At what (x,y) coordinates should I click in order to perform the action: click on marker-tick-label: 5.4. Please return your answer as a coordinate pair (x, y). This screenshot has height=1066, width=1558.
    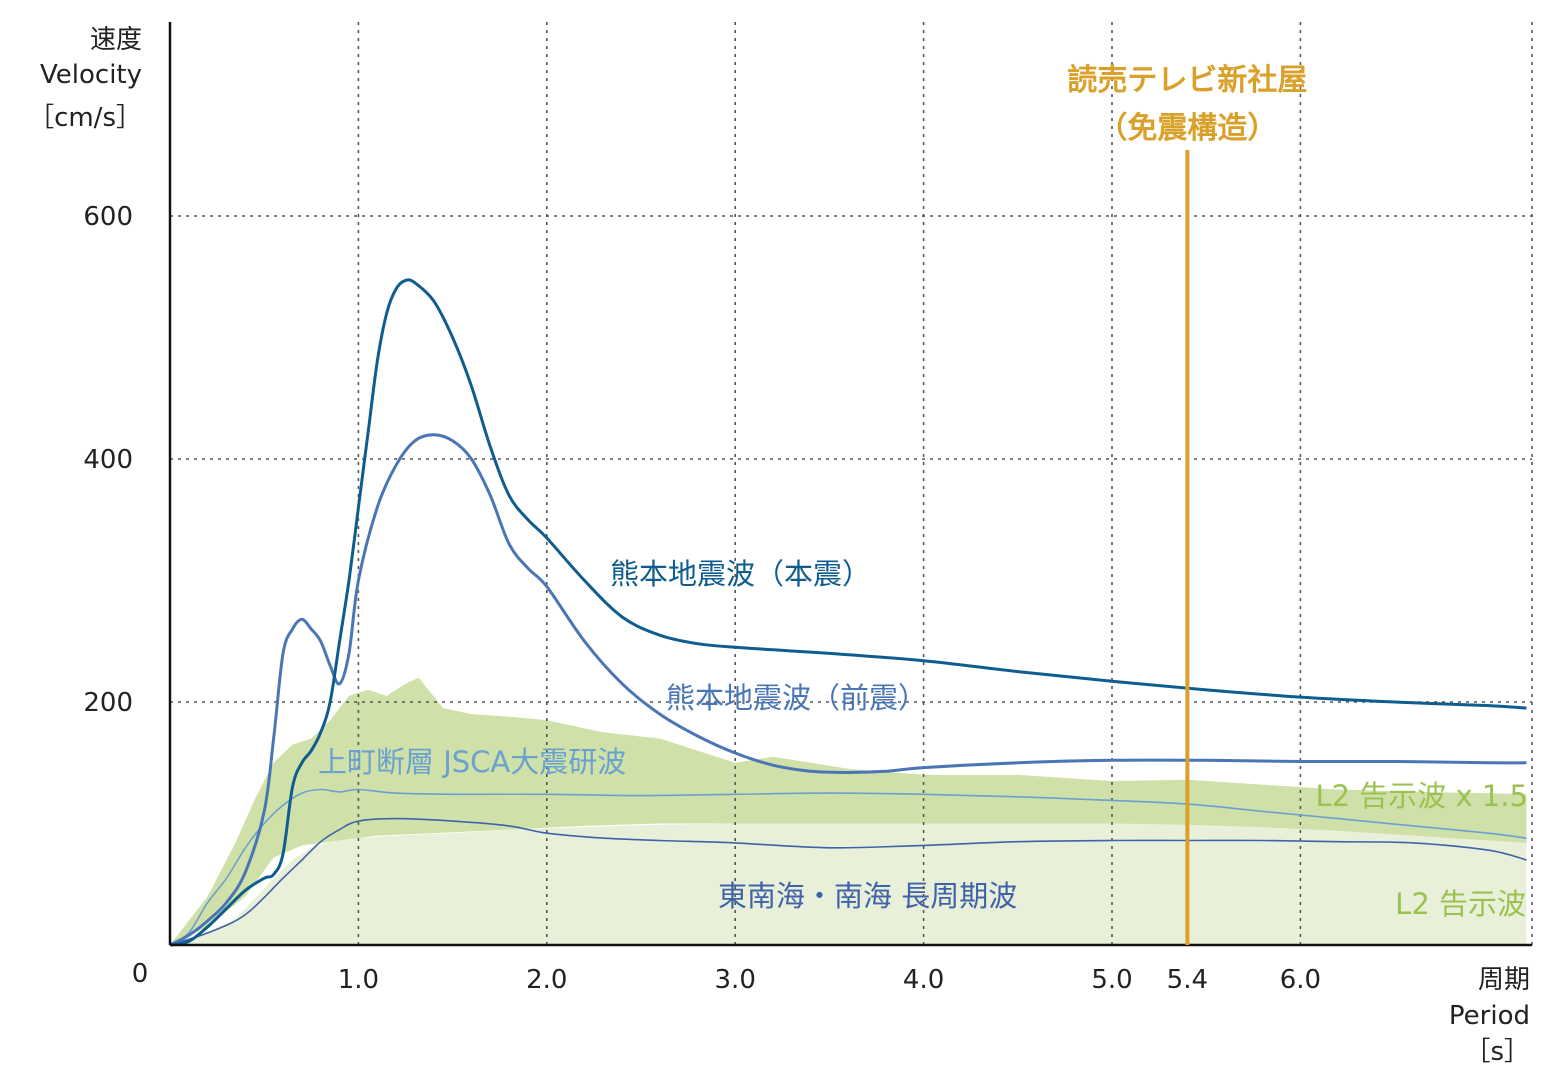
    Looking at the image, I should click on (1187, 980).